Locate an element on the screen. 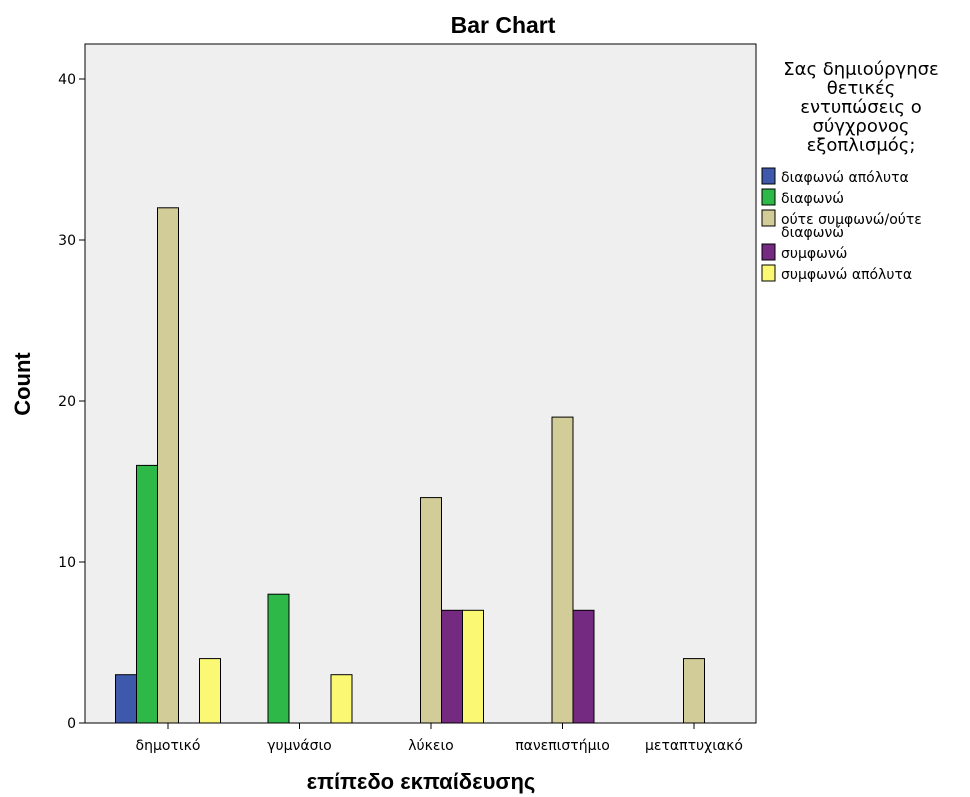 The width and height of the screenshot is (970, 797). legend-title-line: Σας δημιούργησε is located at coordinates (861, 69).